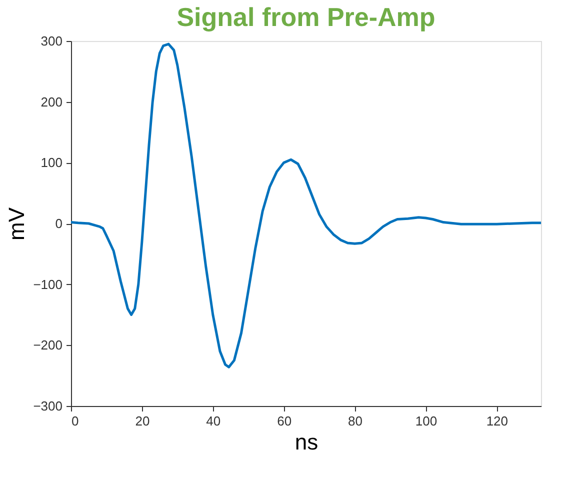  What do you see at coordinates (284, 421) in the screenshot?
I see `x-tick-label: 60` at bounding box center [284, 421].